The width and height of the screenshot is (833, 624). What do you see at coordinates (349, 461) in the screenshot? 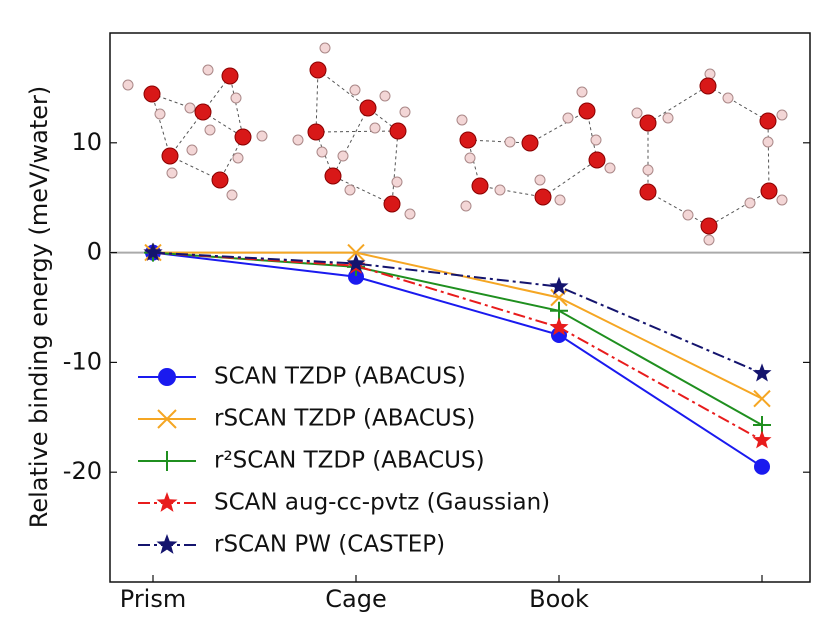
I see `legend-label: r²SCAN TZDP (ABACUS)` at bounding box center [349, 461].